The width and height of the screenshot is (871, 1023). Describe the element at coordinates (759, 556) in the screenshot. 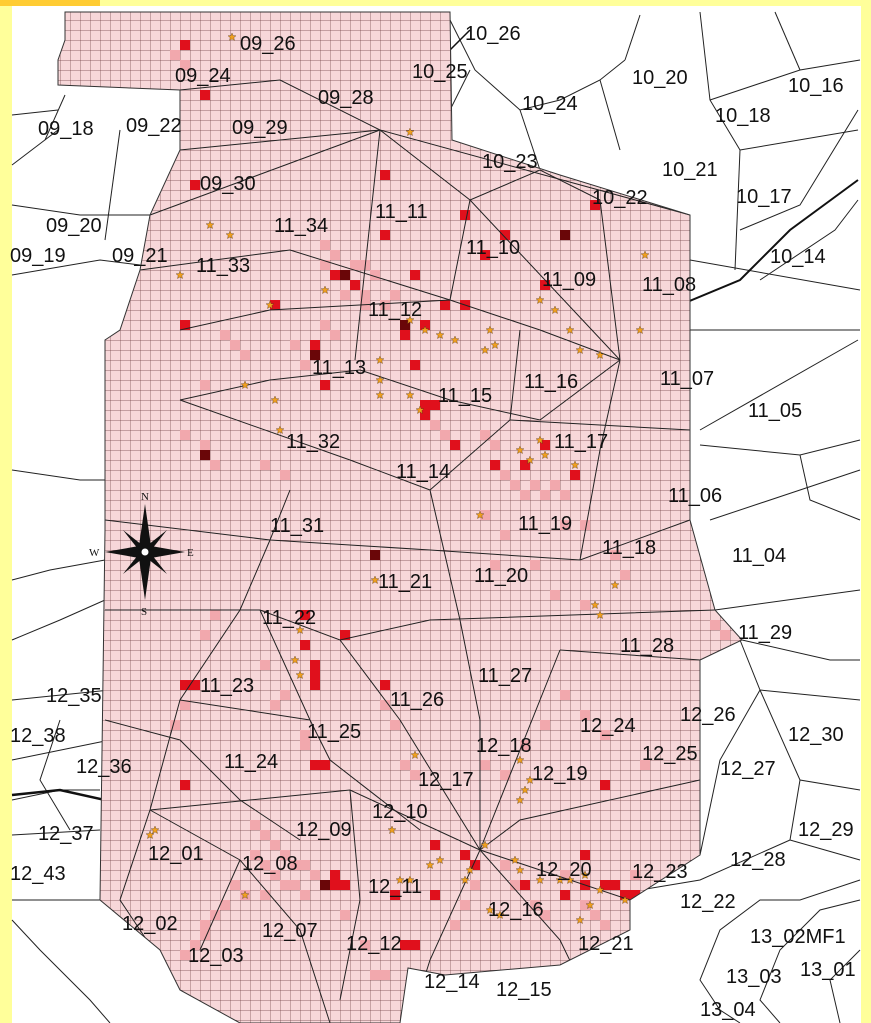

I see `zone-label: 11_04` at that location.